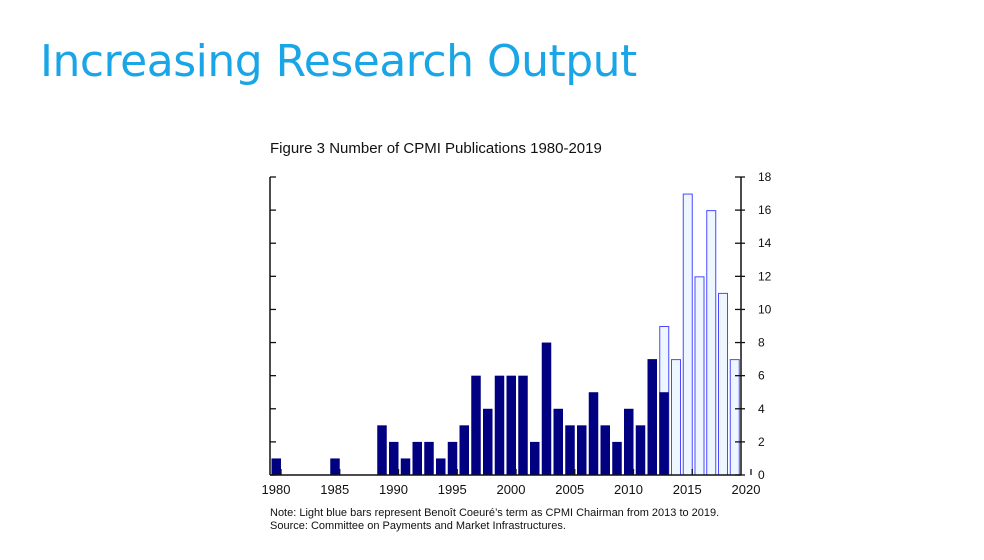  I want to click on bar-1999, so click(499, 425).